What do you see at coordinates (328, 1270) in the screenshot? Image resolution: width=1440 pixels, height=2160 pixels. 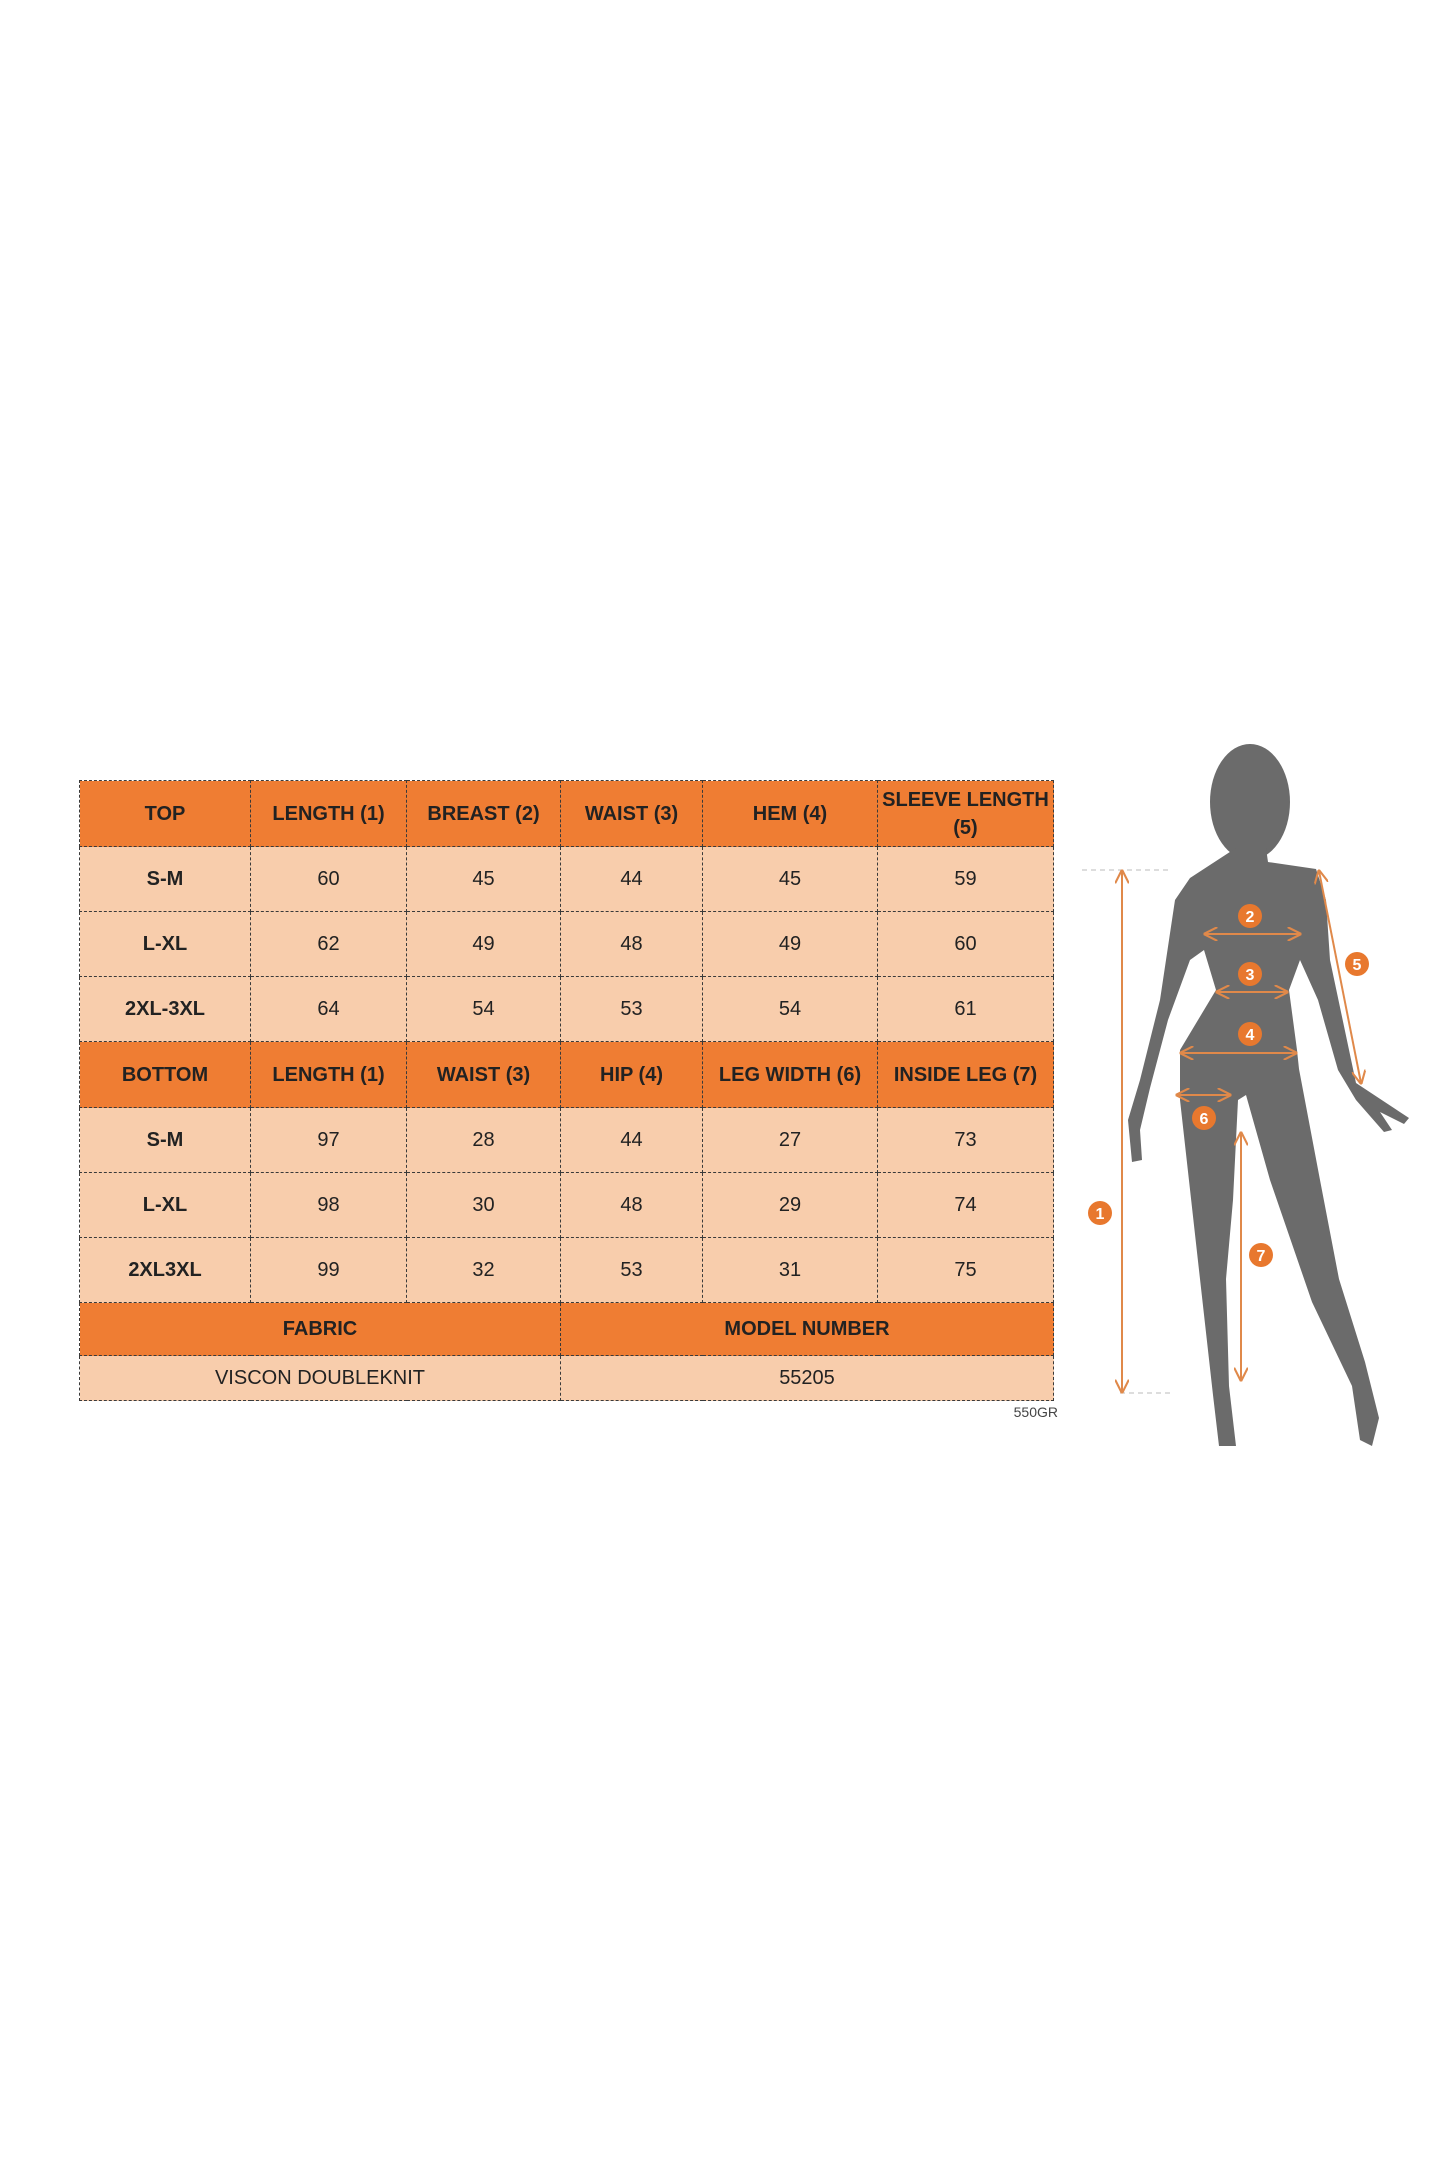 I see `measurement-cell: 99` at bounding box center [328, 1270].